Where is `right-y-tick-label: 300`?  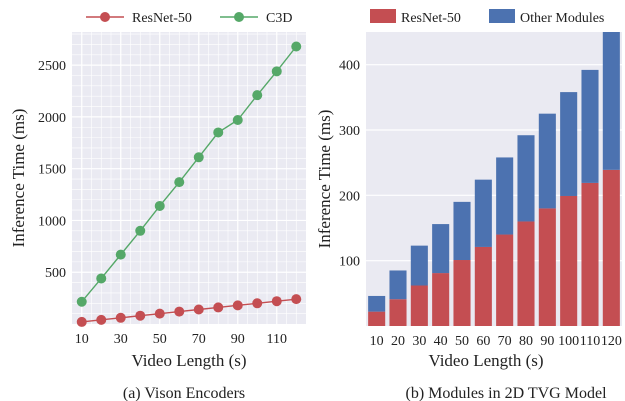
right-y-tick-label: 300 is located at coordinates (349, 131).